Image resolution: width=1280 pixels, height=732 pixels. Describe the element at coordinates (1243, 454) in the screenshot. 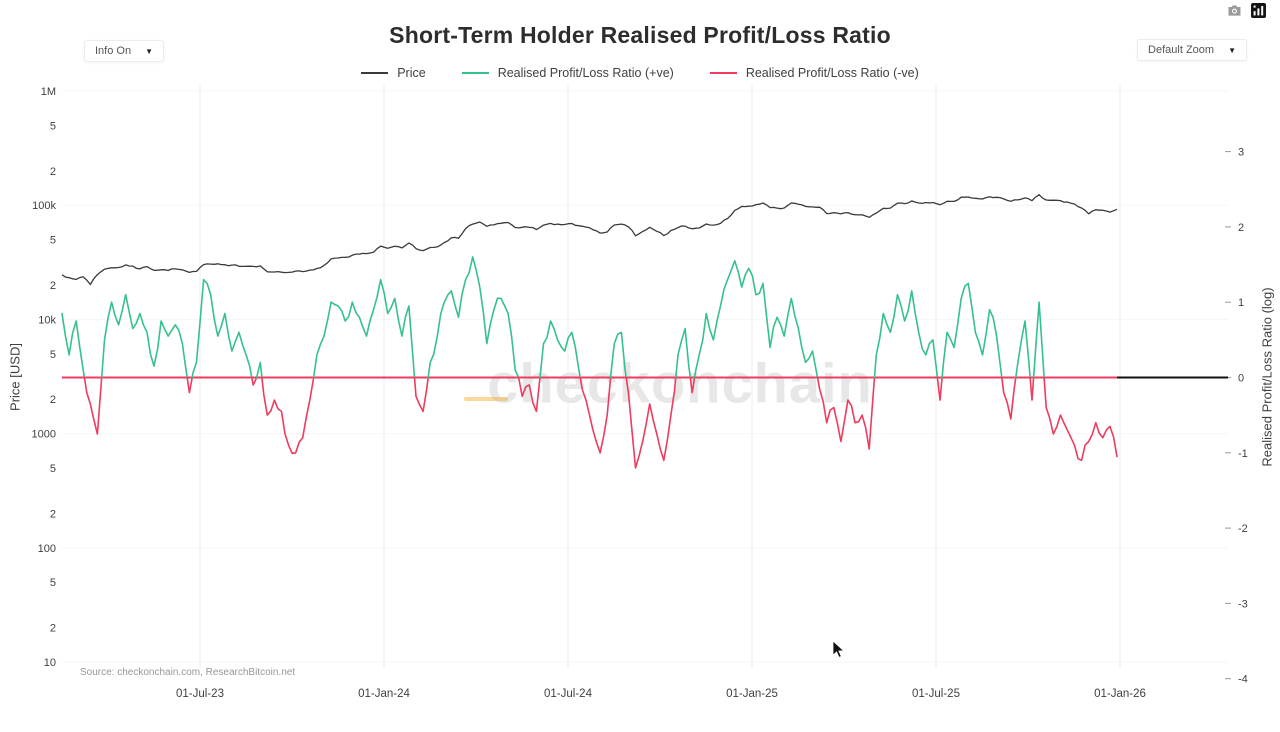

I see `ratio-tick-label: -1` at that location.